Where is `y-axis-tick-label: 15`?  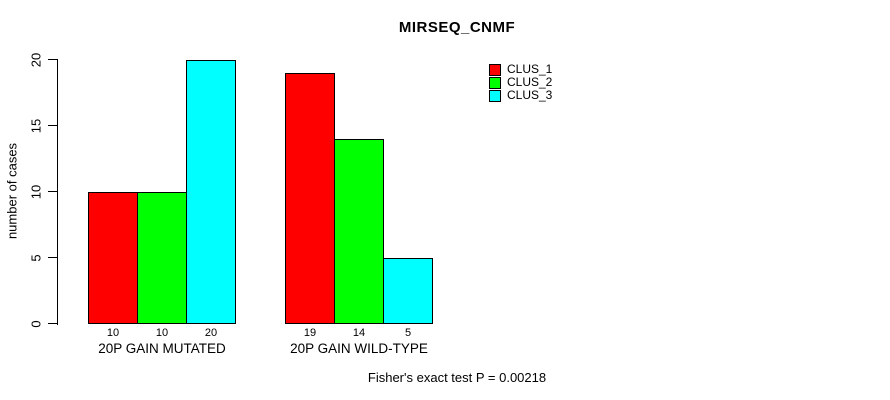 y-axis-tick-label: 15 is located at coordinates (36, 126).